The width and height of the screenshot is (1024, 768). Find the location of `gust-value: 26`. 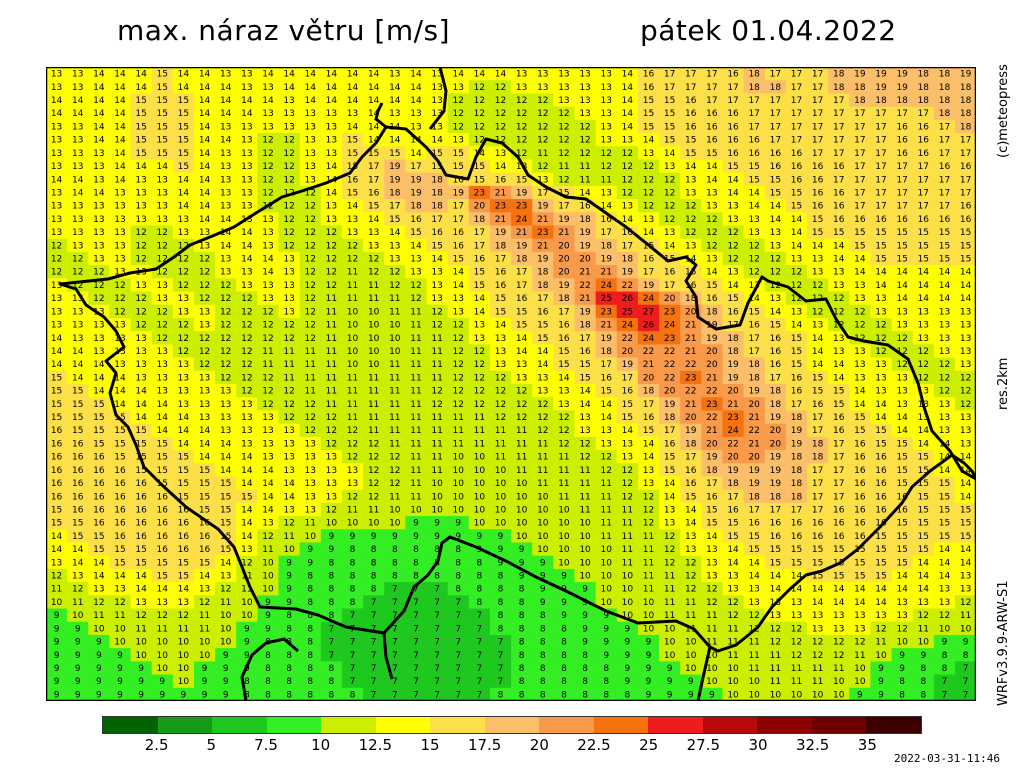

gust-value: 26 is located at coordinates (649, 326).